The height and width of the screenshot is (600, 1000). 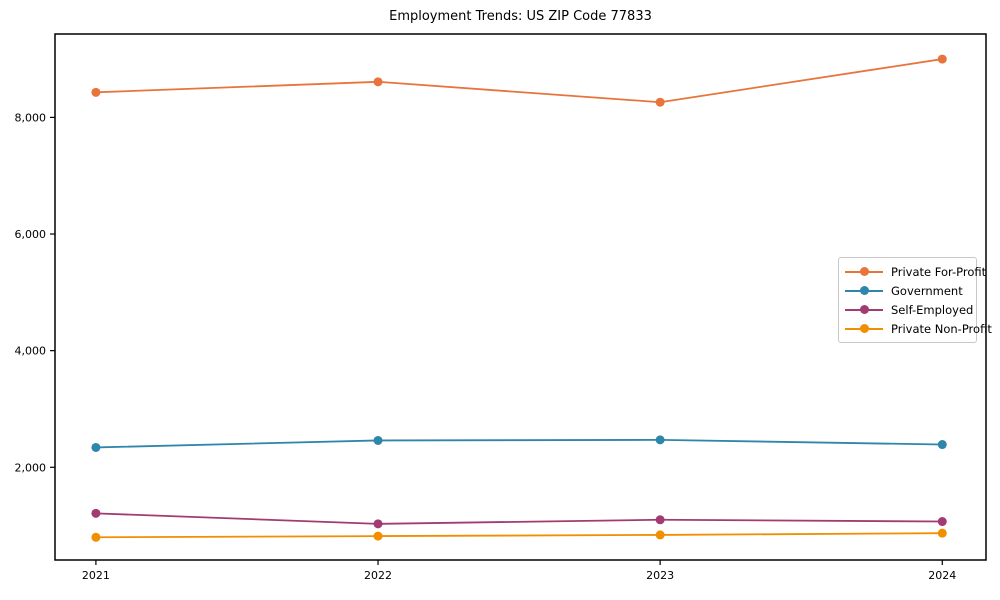 I want to click on y-tick-label: 2,000, so click(x=31, y=467).